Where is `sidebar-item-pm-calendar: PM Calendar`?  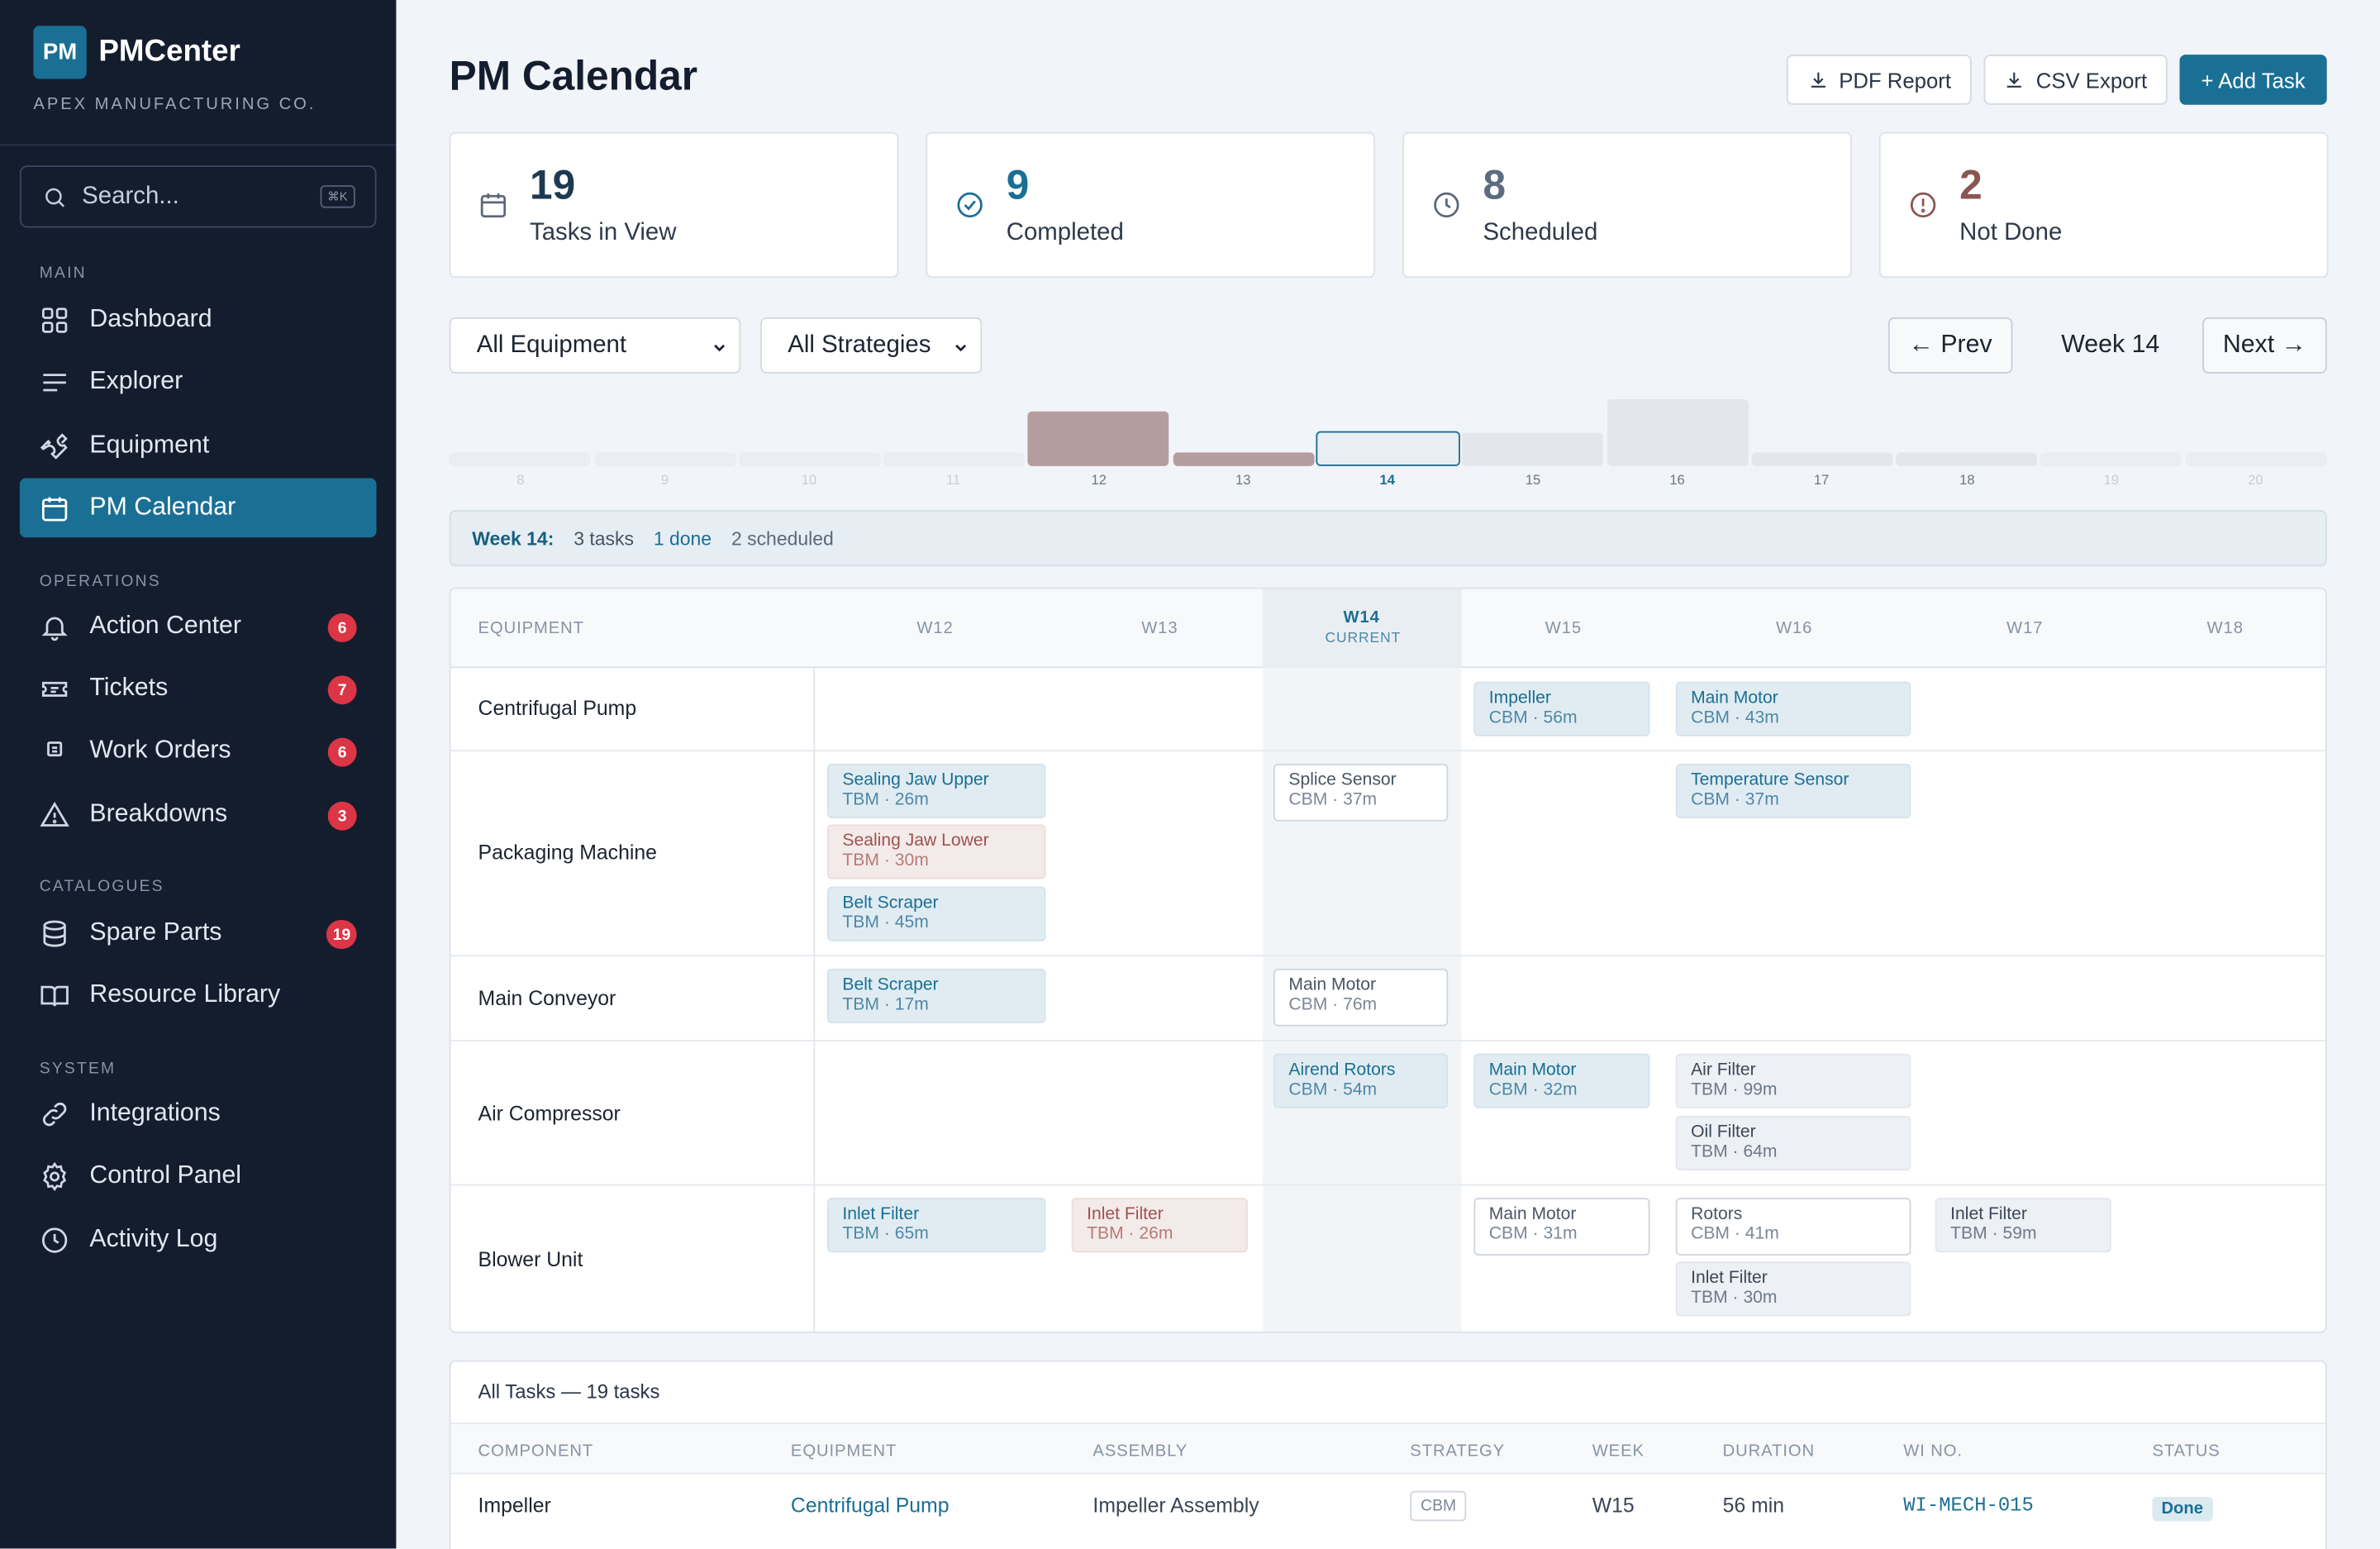
sidebar-item-pm-calendar: PM Calendar is located at coordinates (198, 508).